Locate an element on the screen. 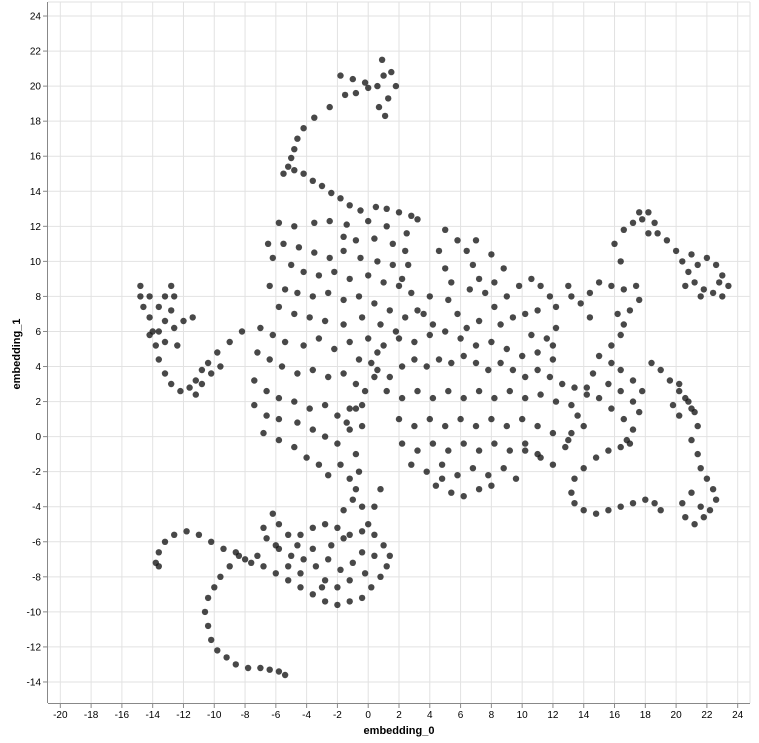 This screenshot has height=743, width=759. x-tick-label: 16 is located at coordinates (615, 715).